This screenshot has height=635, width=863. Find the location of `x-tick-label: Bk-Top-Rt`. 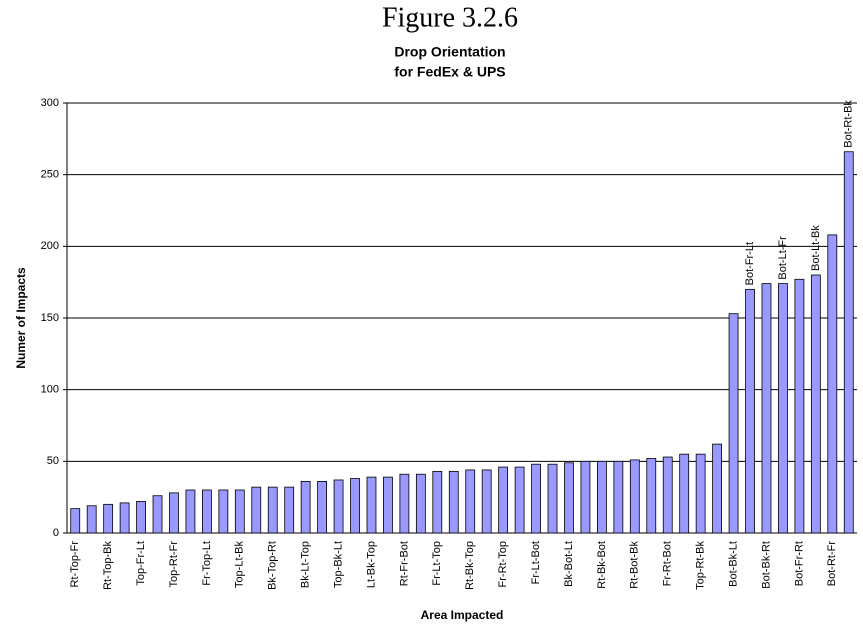

x-tick-label: Bk-Top-Rt is located at coordinates (273, 565).